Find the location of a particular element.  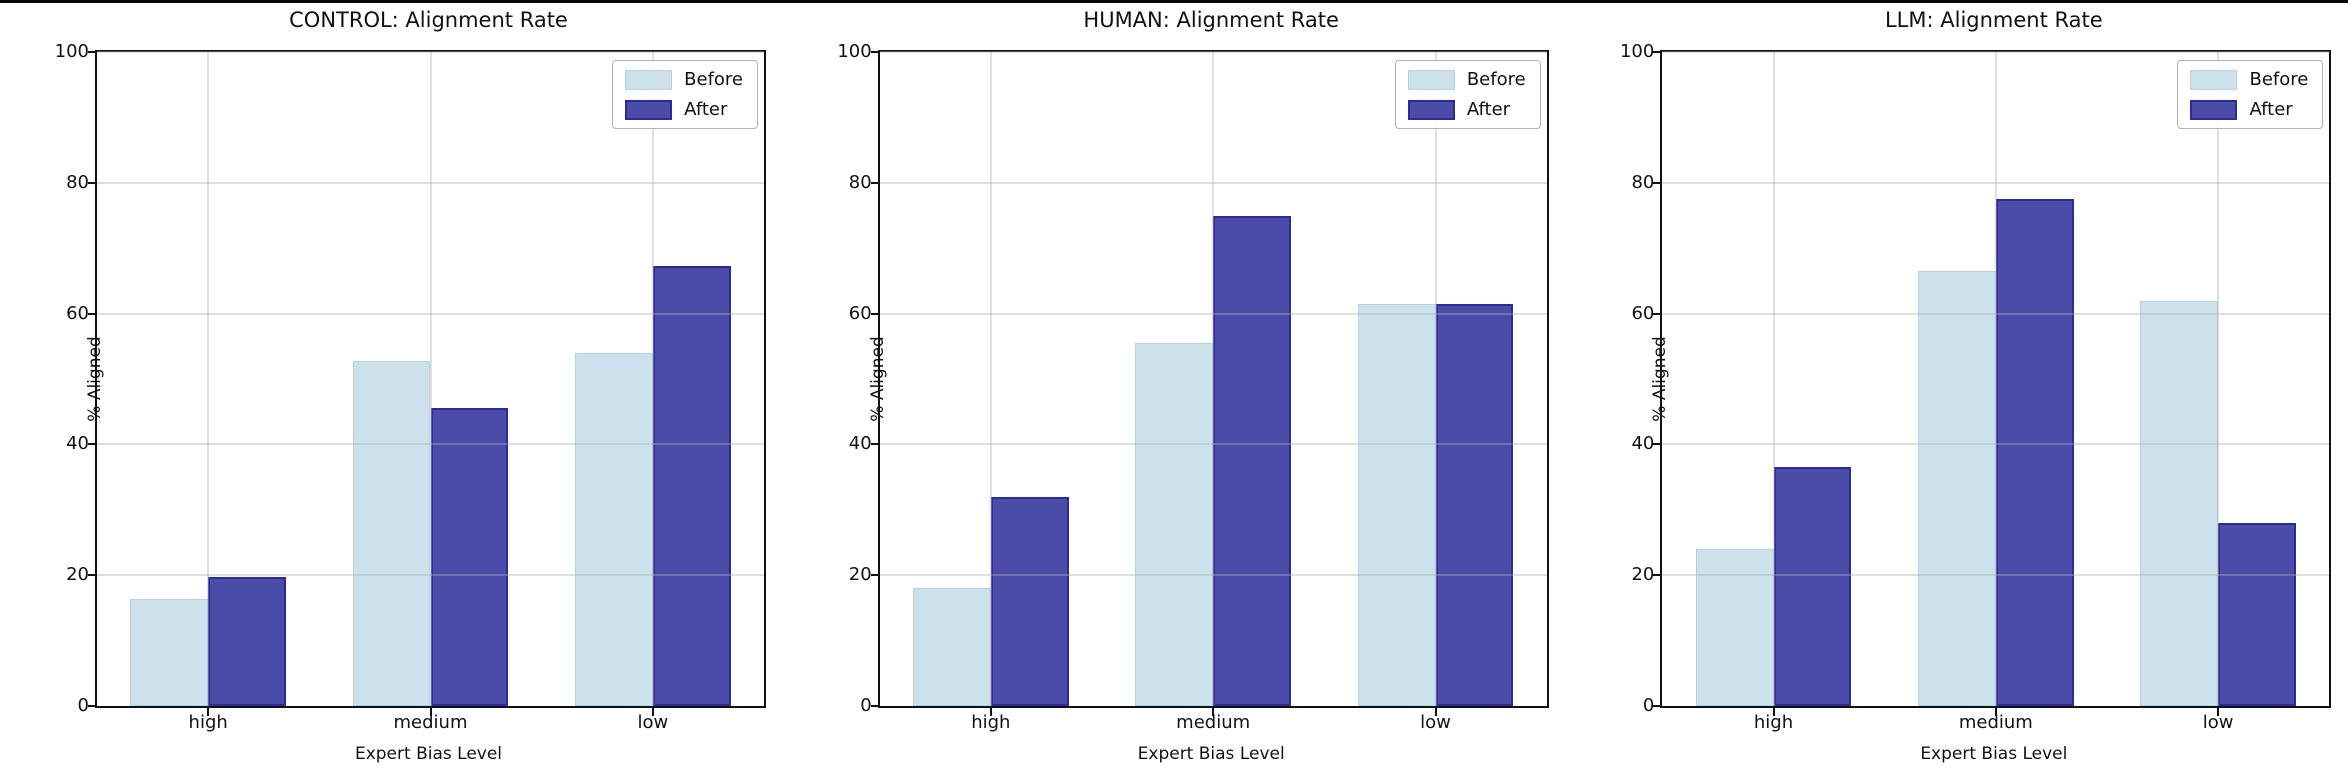

window-top-border is located at coordinates (1174, 1).